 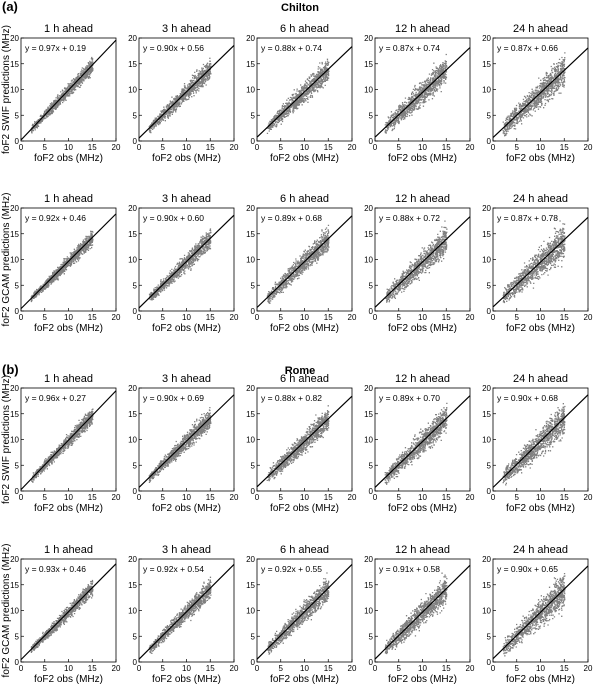 I want to click on fit-equation: y = 0.89x + 0.70, so click(x=409, y=398).